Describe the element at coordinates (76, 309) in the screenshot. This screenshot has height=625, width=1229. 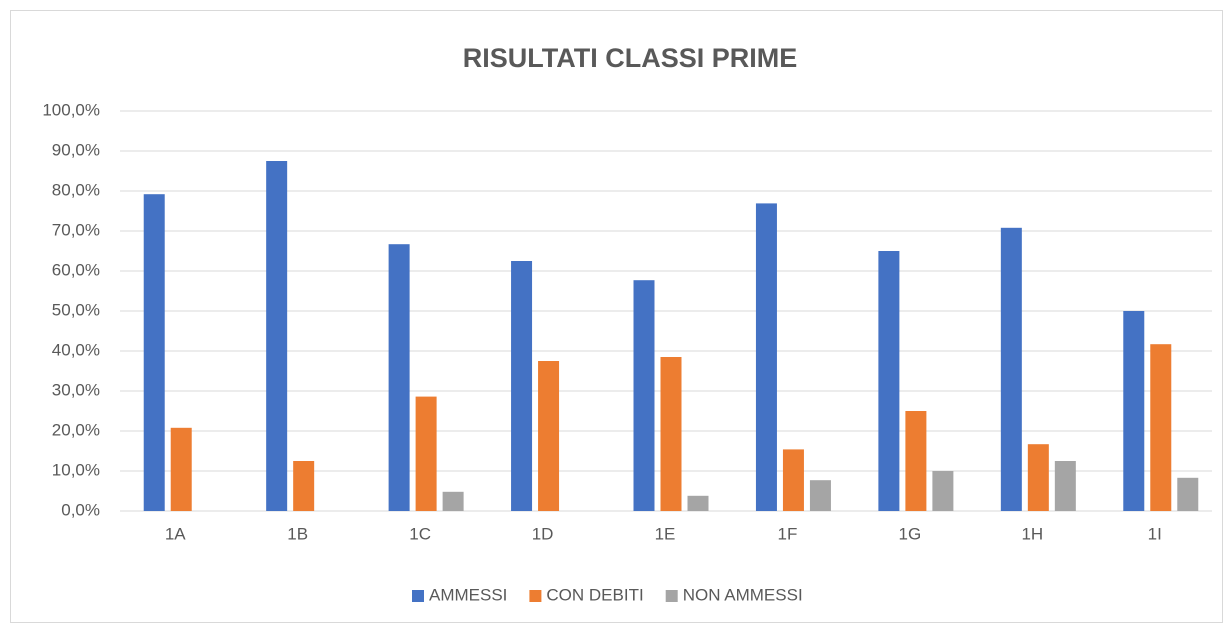
I see `y-tick-label: 50,0%` at that location.